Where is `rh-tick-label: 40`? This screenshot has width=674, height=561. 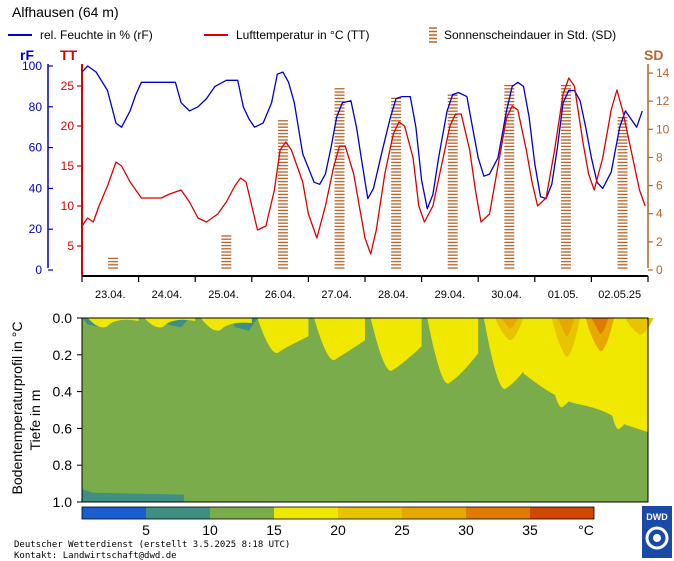
rh-tick-label: 40 is located at coordinates (36, 188).